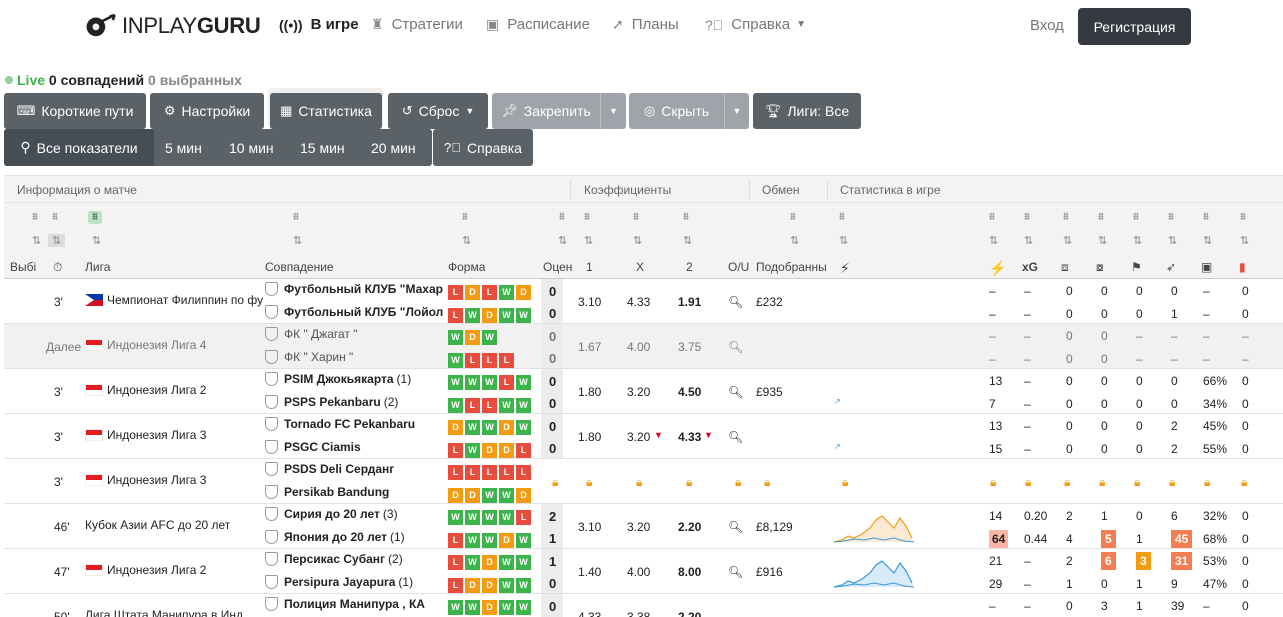  Describe the element at coordinates (355, 514) in the screenshot. I see `team-name: Сирия до 20 лет (3)` at that location.